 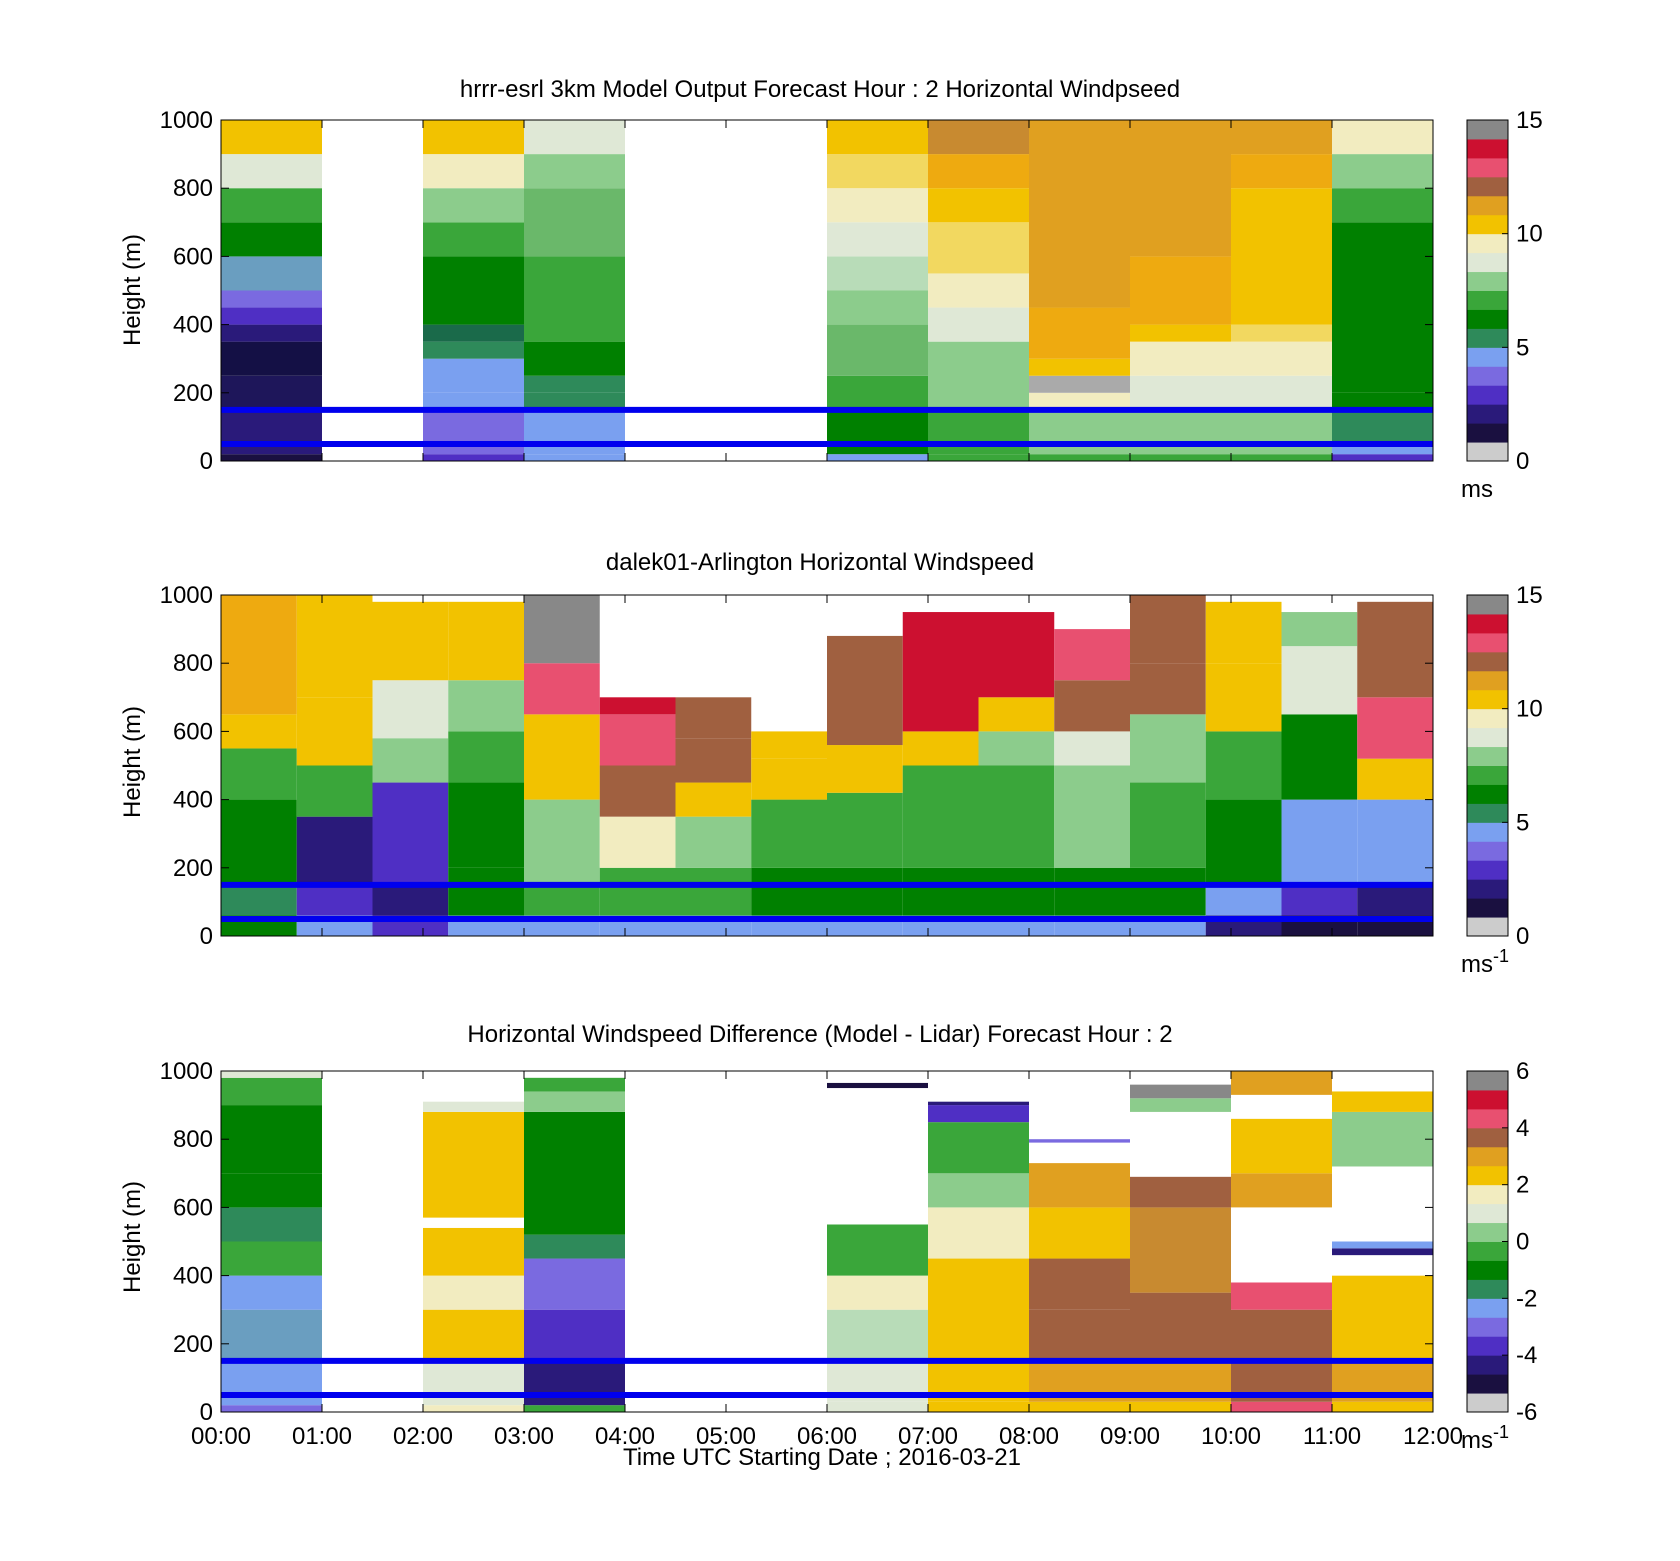 I want to click on x-tick-label: 11:00, so click(x=1332, y=1436).